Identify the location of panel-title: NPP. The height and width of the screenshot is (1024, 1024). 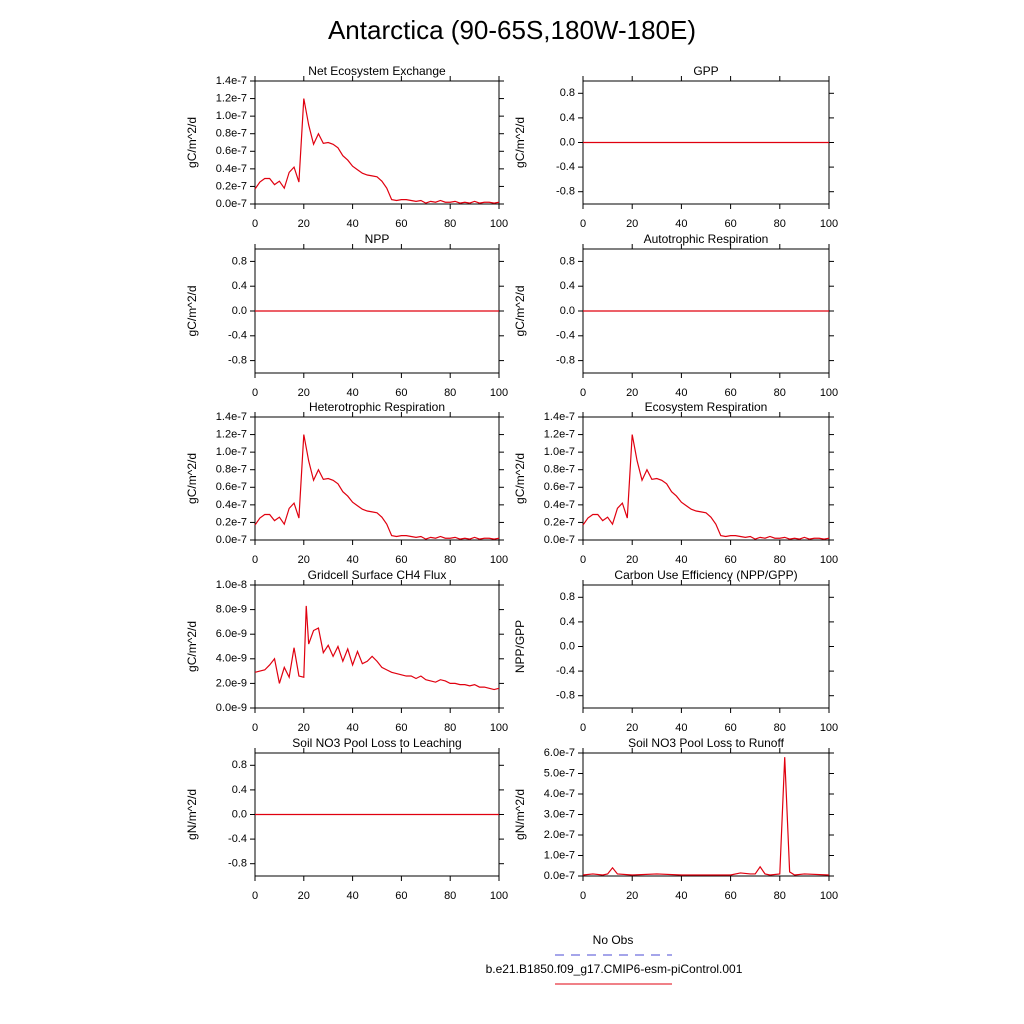
(377, 239).